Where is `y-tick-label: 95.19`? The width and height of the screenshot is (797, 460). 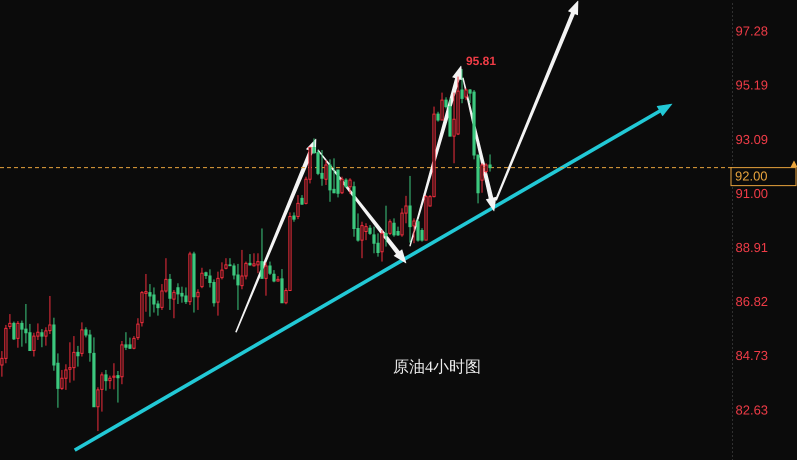
y-tick-label: 95.19 is located at coordinates (752, 85).